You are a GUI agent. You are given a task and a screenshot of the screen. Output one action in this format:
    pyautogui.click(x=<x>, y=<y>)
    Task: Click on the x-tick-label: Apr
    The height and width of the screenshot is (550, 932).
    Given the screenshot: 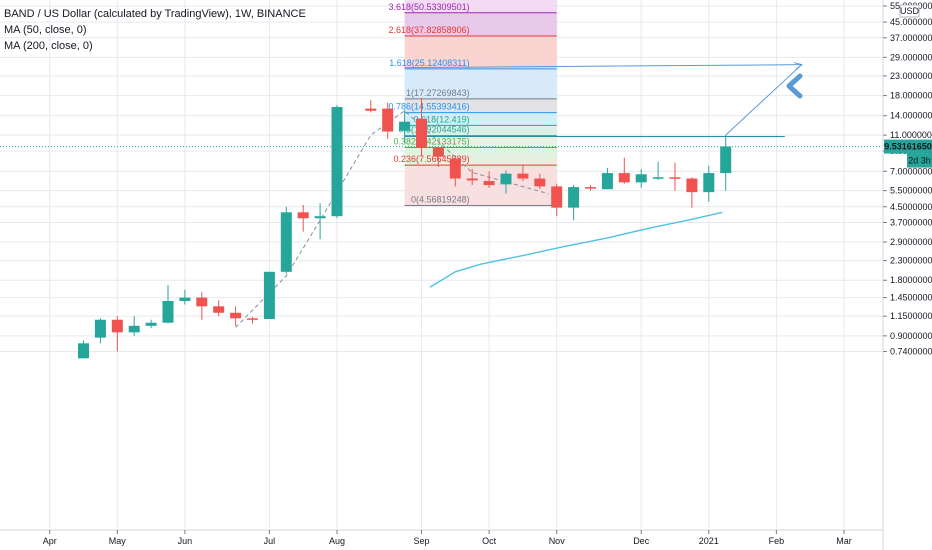 What is the action you would take?
    pyautogui.click(x=50, y=541)
    